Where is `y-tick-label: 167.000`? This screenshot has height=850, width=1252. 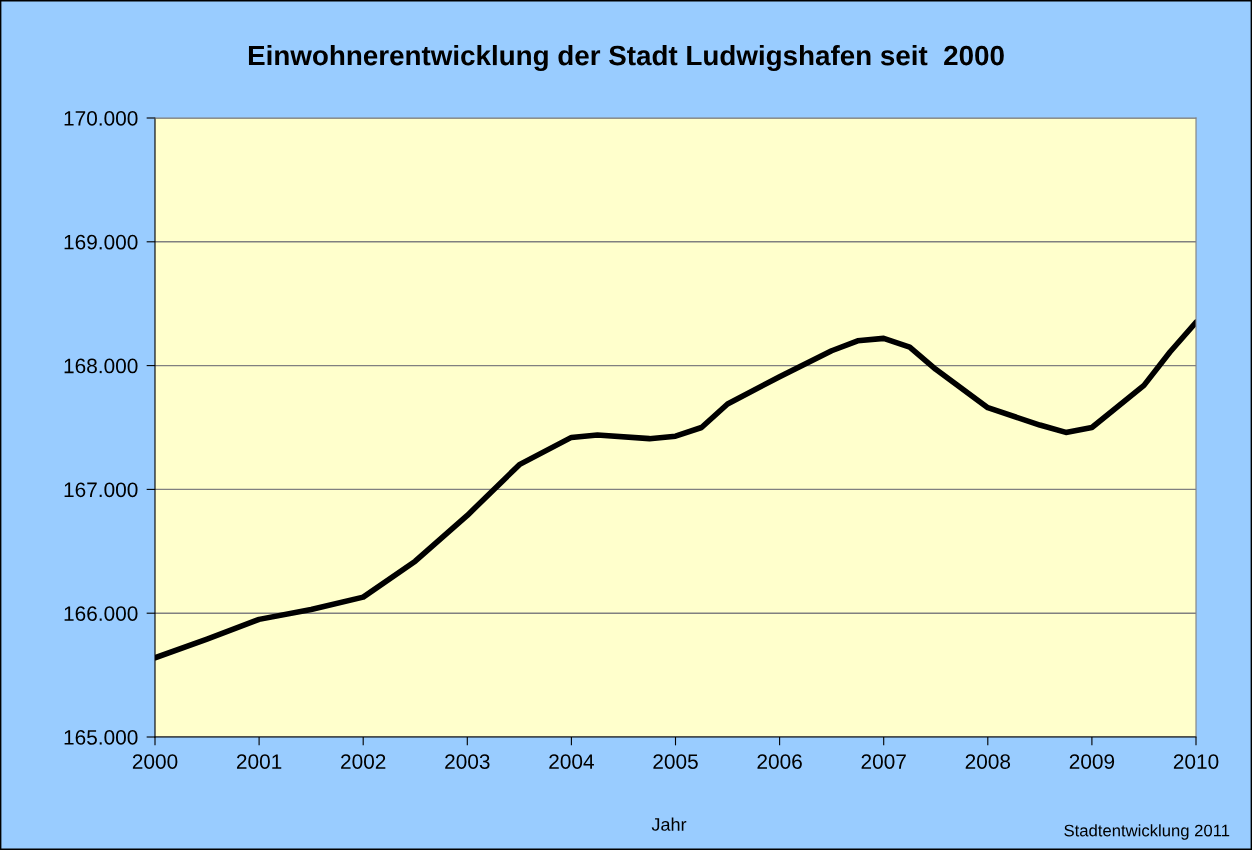
y-tick-label: 167.000 is located at coordinates (101, 490).